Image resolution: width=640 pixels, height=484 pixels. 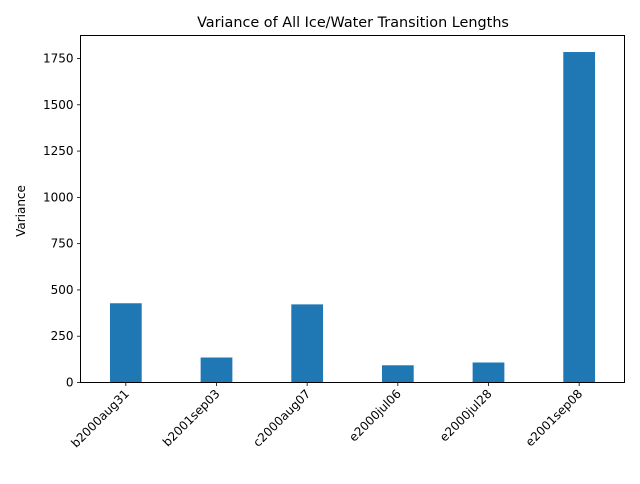 What do you see at coordinates (466, 416) in the screenshot?
I see `x-tick-label: e2000jul28` at bounding box center [466, 416].